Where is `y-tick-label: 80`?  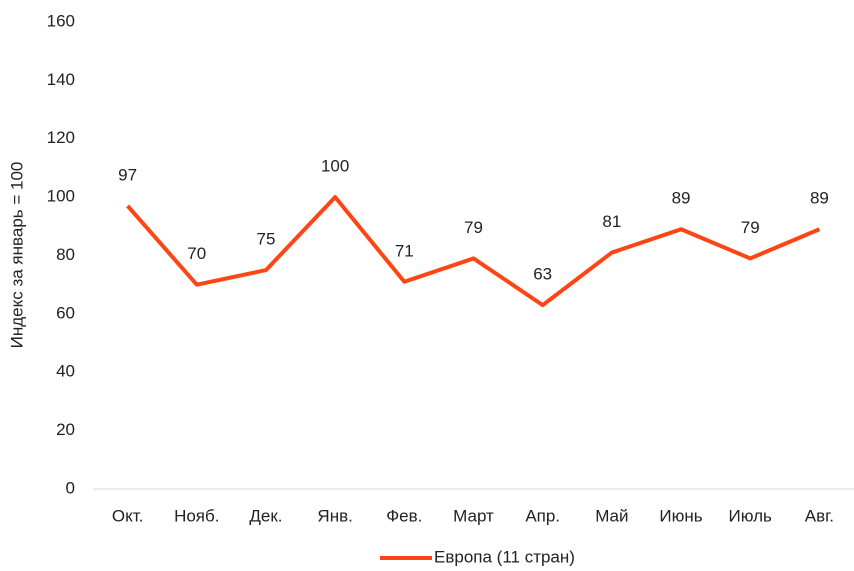 y-tick-label: 80 is located at coordinates (65, 254).